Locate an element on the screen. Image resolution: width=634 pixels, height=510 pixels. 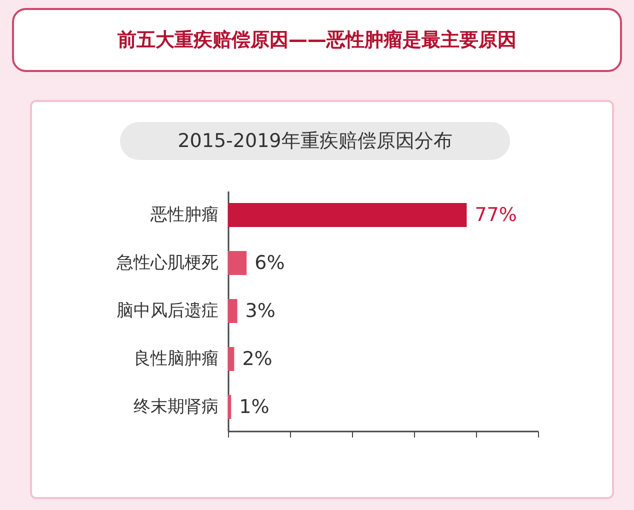
data-label: 6% is located at coordinates (269, 263).